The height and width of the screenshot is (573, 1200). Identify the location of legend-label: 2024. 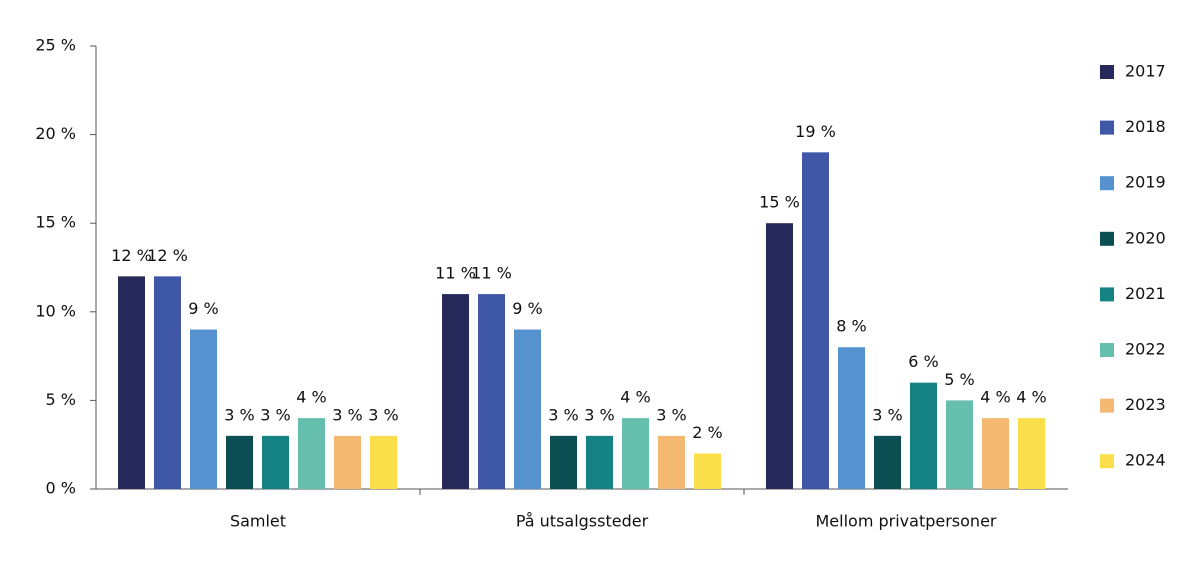
(1145, 460).